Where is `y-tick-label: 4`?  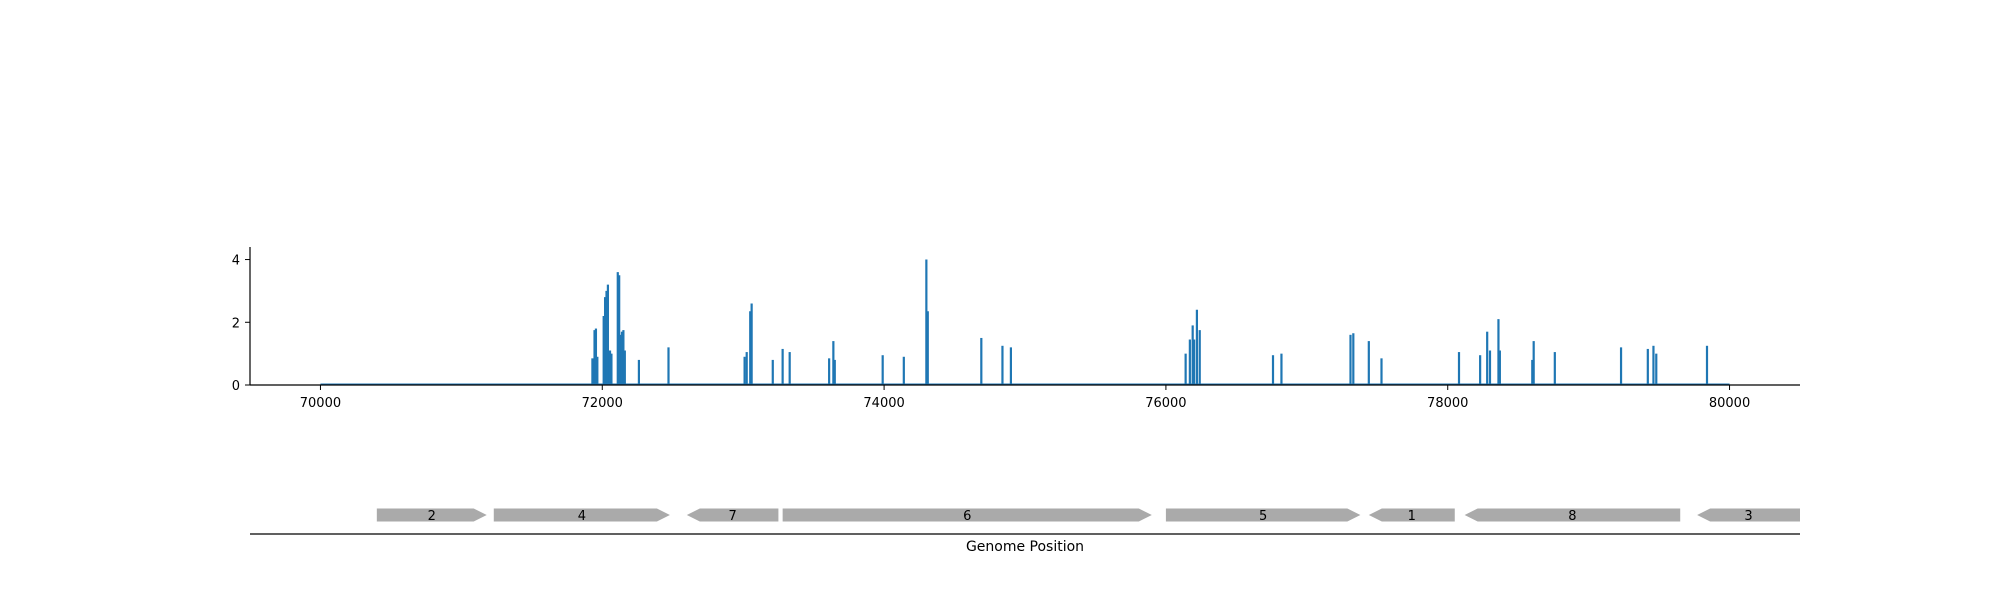
y-tick-label: 4 is located at coordinates (236, 261).